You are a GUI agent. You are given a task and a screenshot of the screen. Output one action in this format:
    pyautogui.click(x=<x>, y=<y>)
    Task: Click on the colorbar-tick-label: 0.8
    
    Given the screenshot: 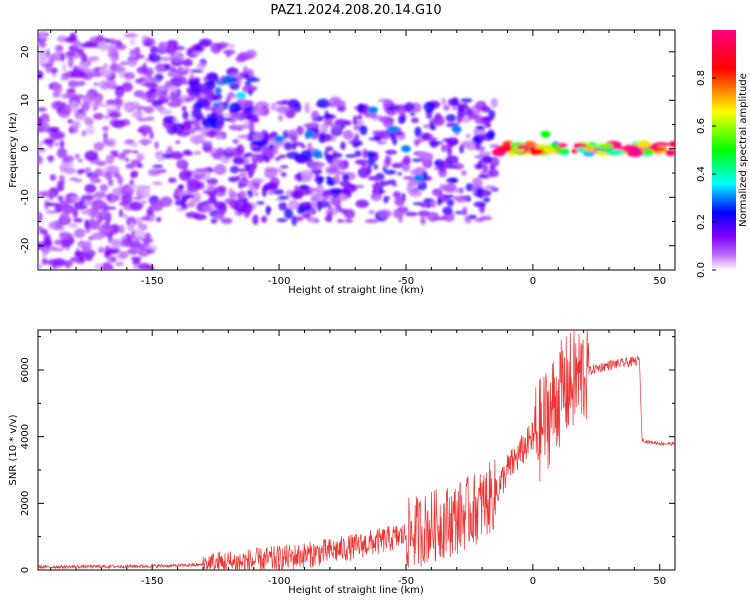 What is the action you would take?
    pyautogui.click(x=701, y=78)
    